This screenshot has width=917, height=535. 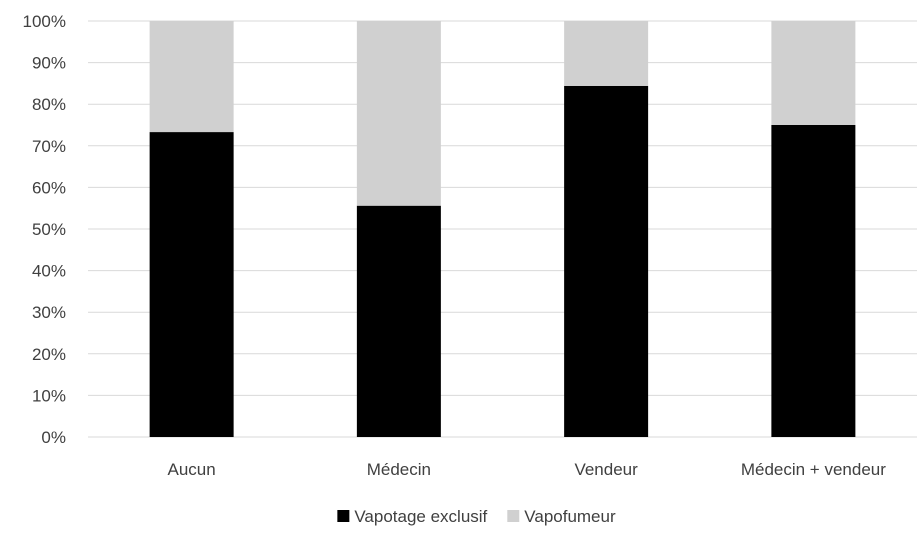 I want to click on legend: Vapotage exclusif Vapofumeur, so click(x=476, y=516).